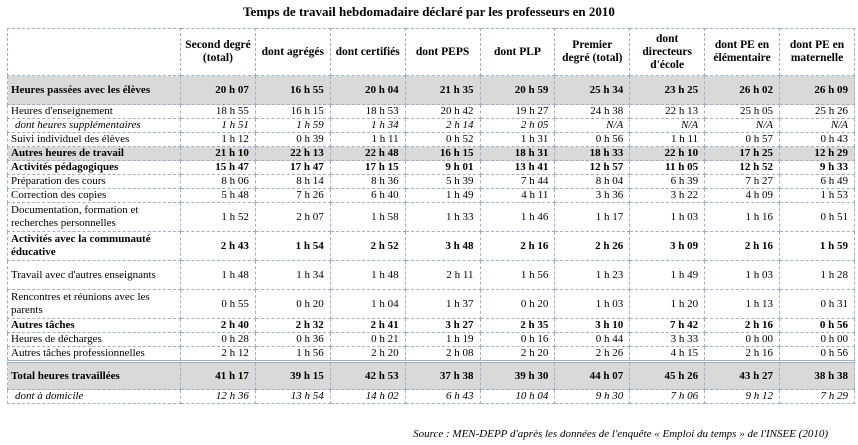 Image resolution: width=858 pixels, height=445 pixels. What do you see at coordinates (94, 375) in the screenshot?
I see `row-label: Total heures travaillées` at bounding box center [94, 375].